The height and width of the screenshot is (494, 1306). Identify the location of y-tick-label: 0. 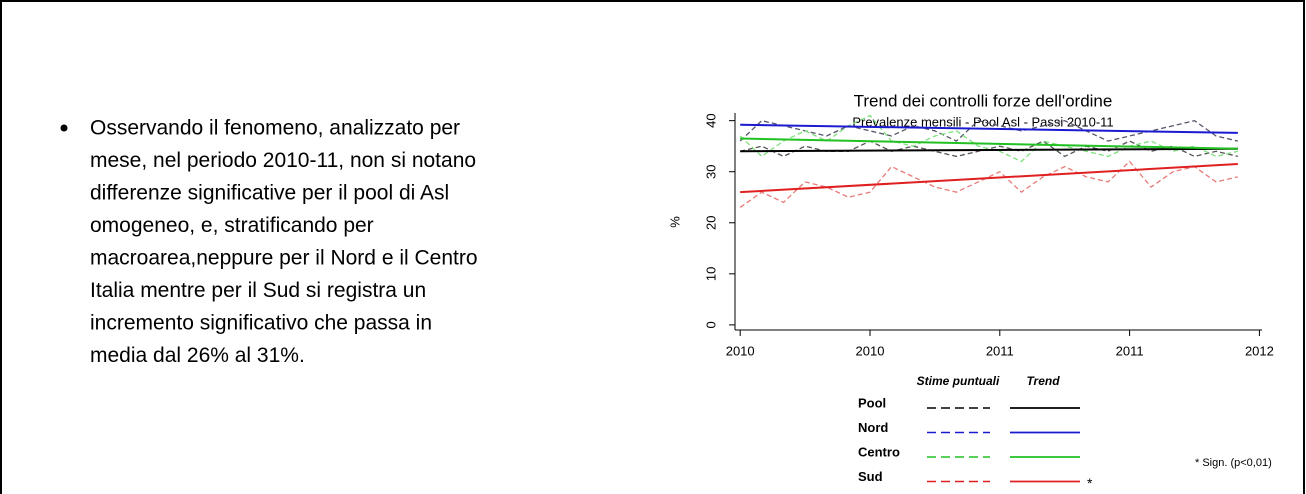
(710, 324).